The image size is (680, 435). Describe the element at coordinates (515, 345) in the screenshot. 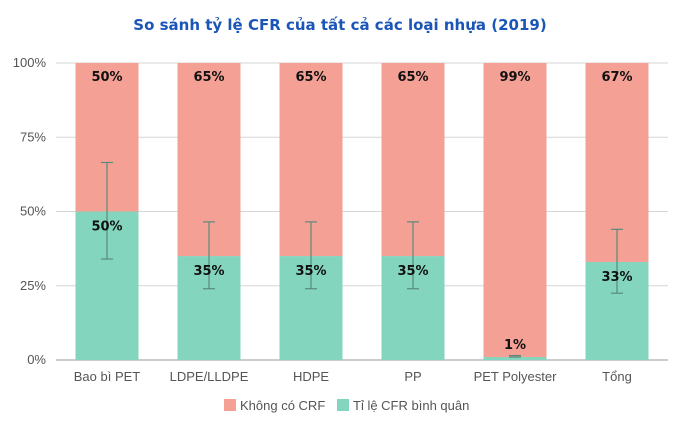

I see `data-label-cfr-rate: 1%` at that location.